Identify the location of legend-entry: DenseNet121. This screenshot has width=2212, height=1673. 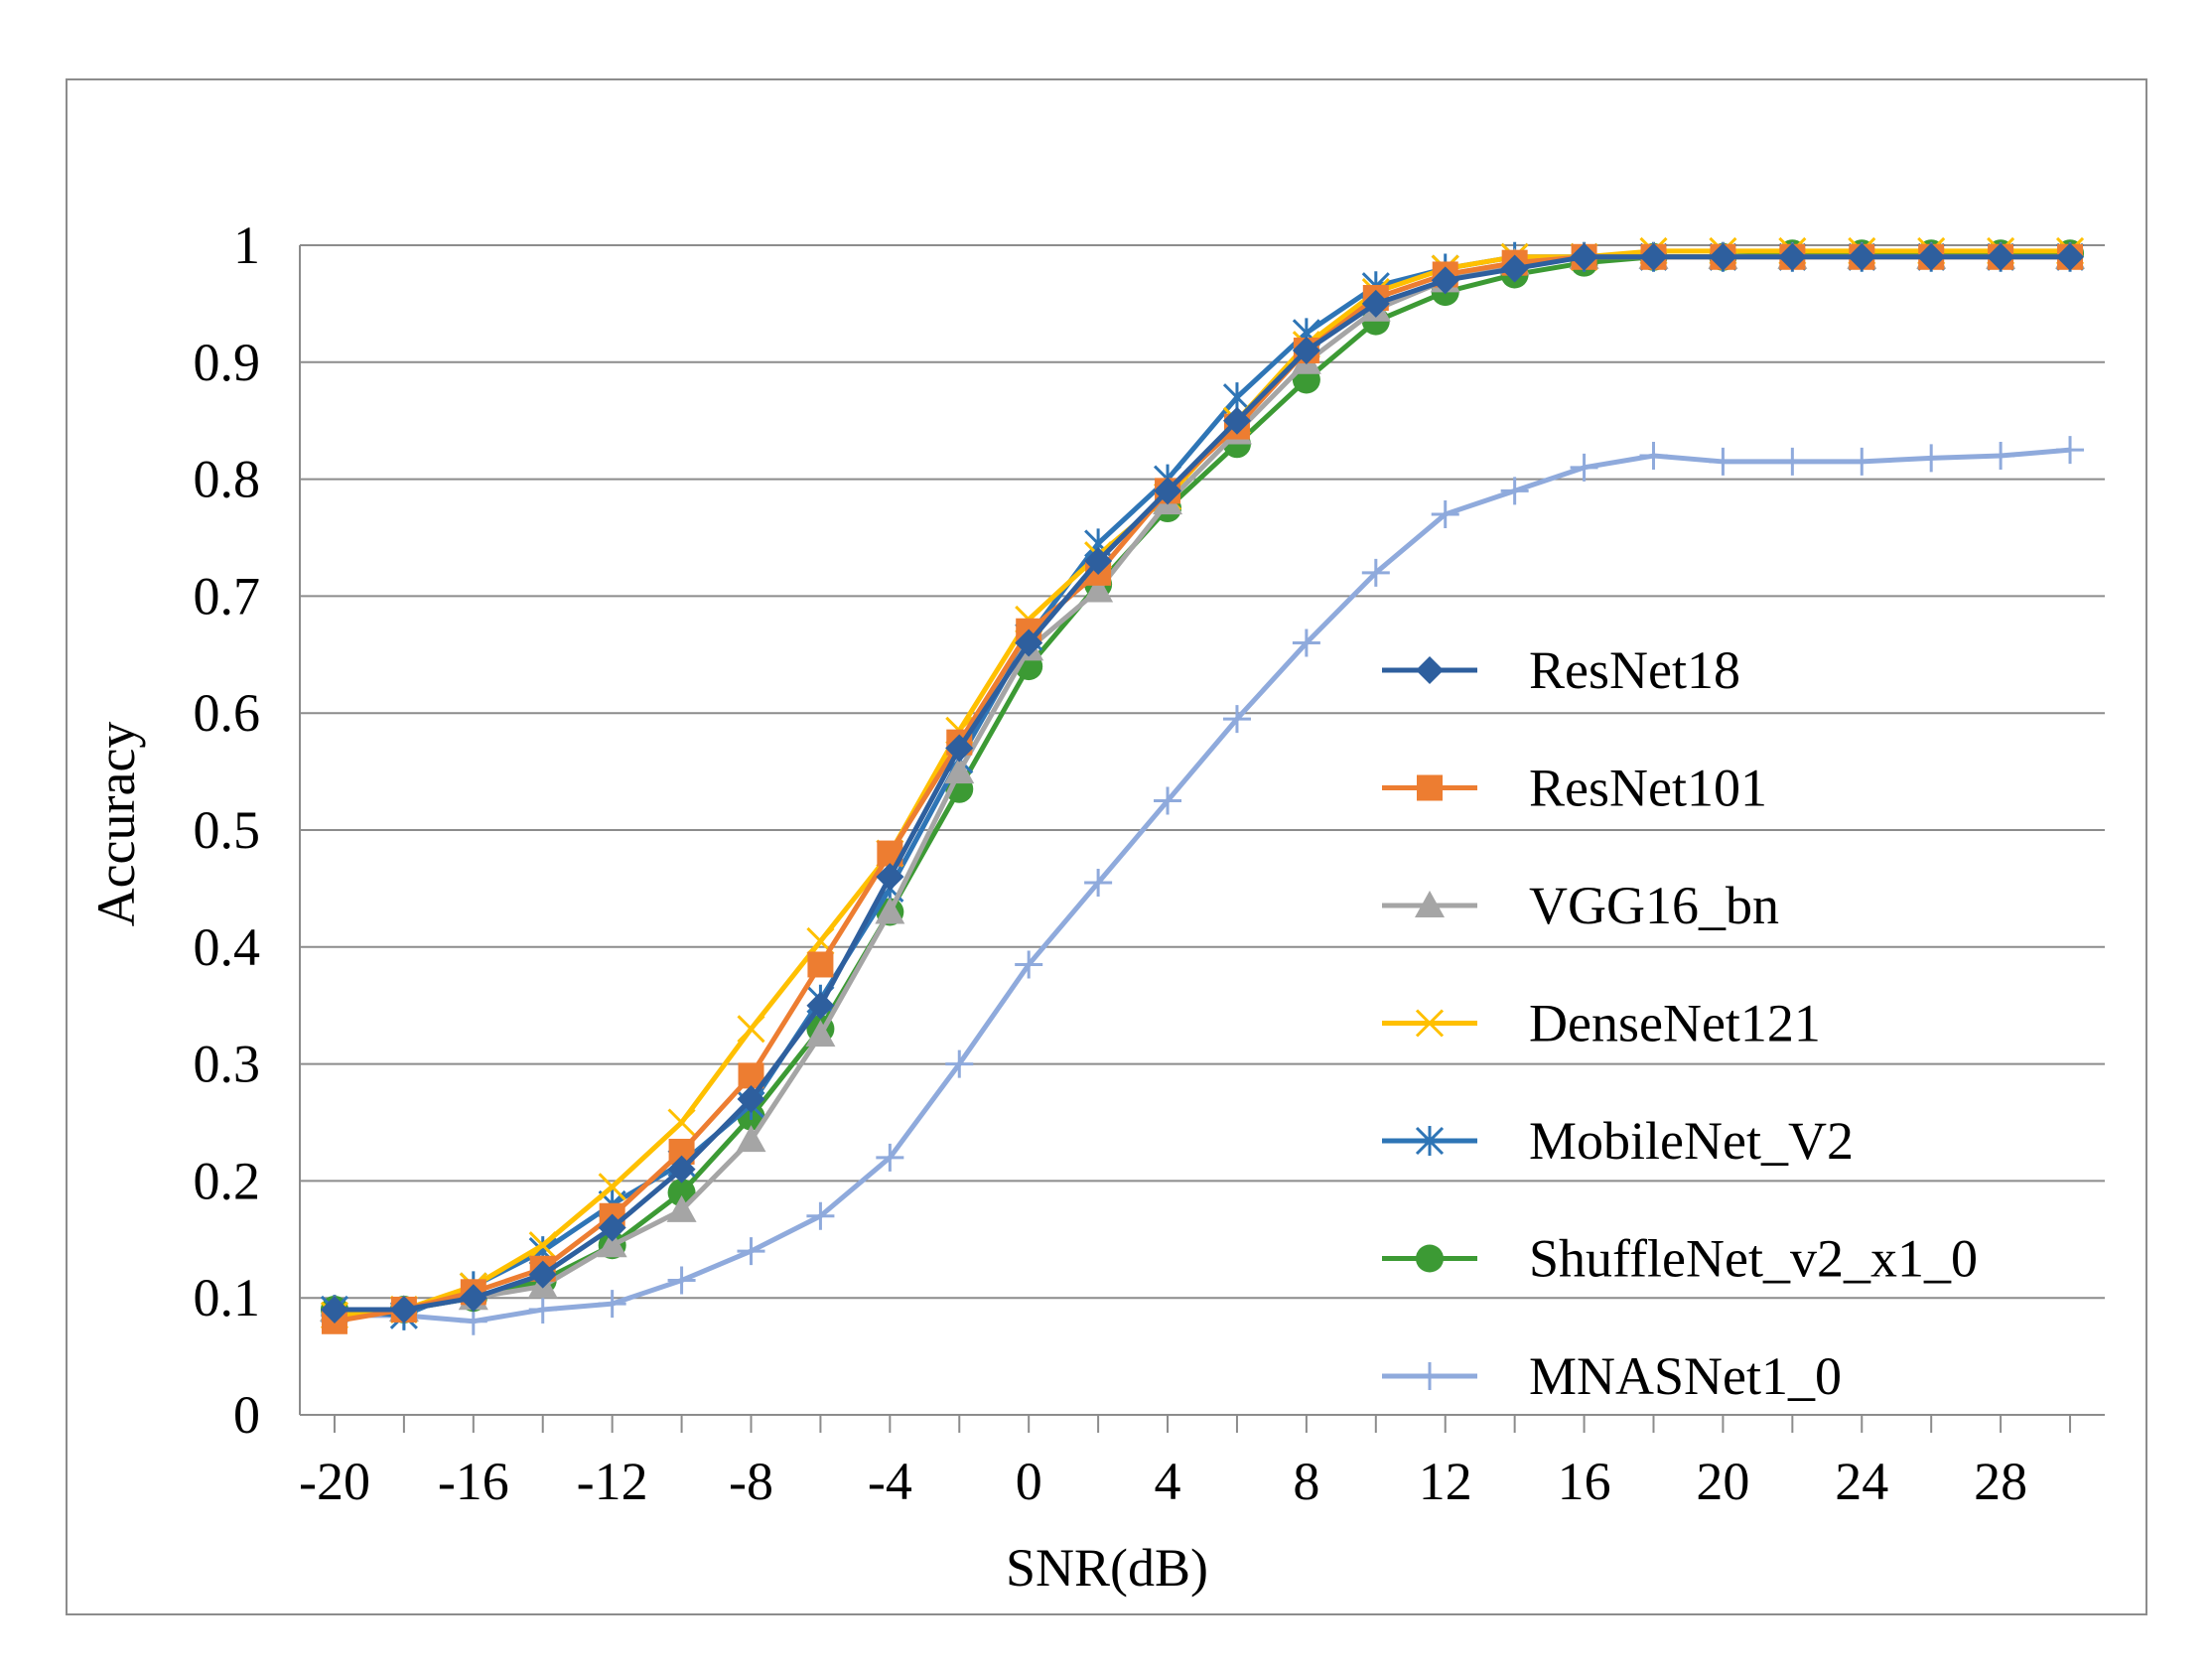
(1601, 1023).